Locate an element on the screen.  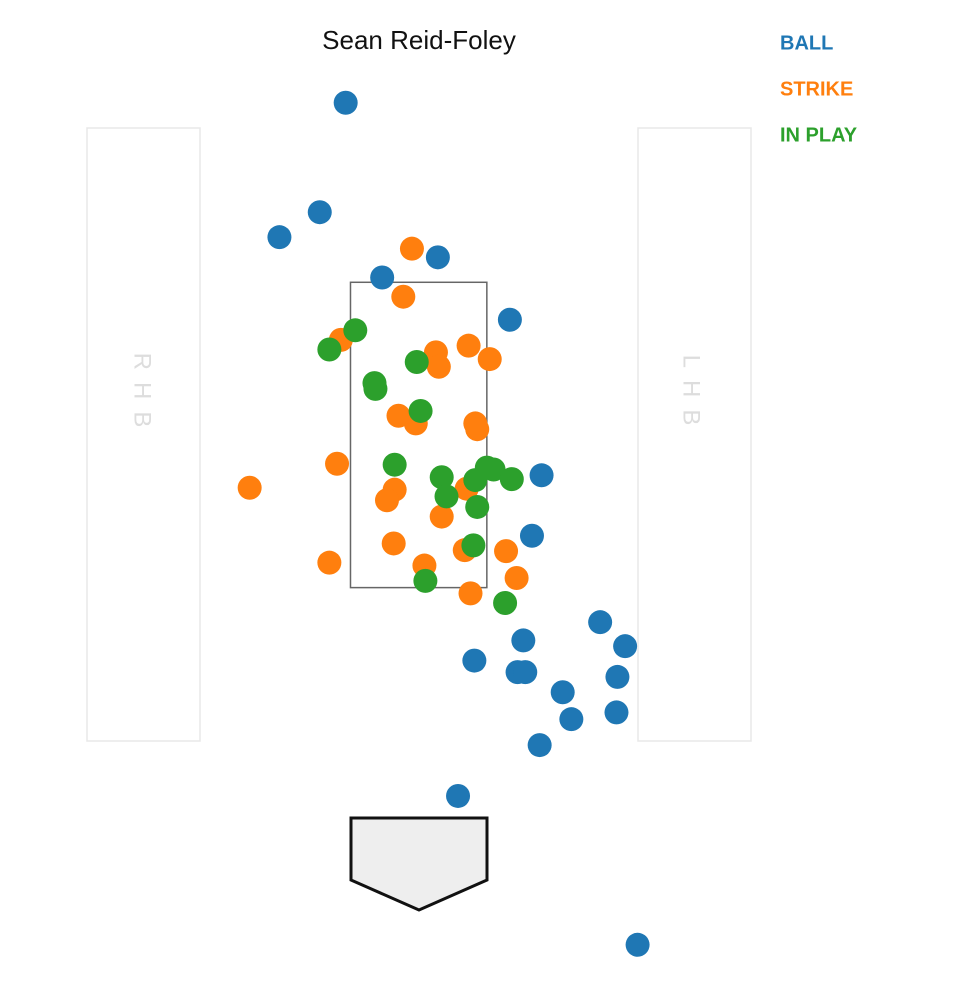
rhb-box is located at coordinates (143, 434).